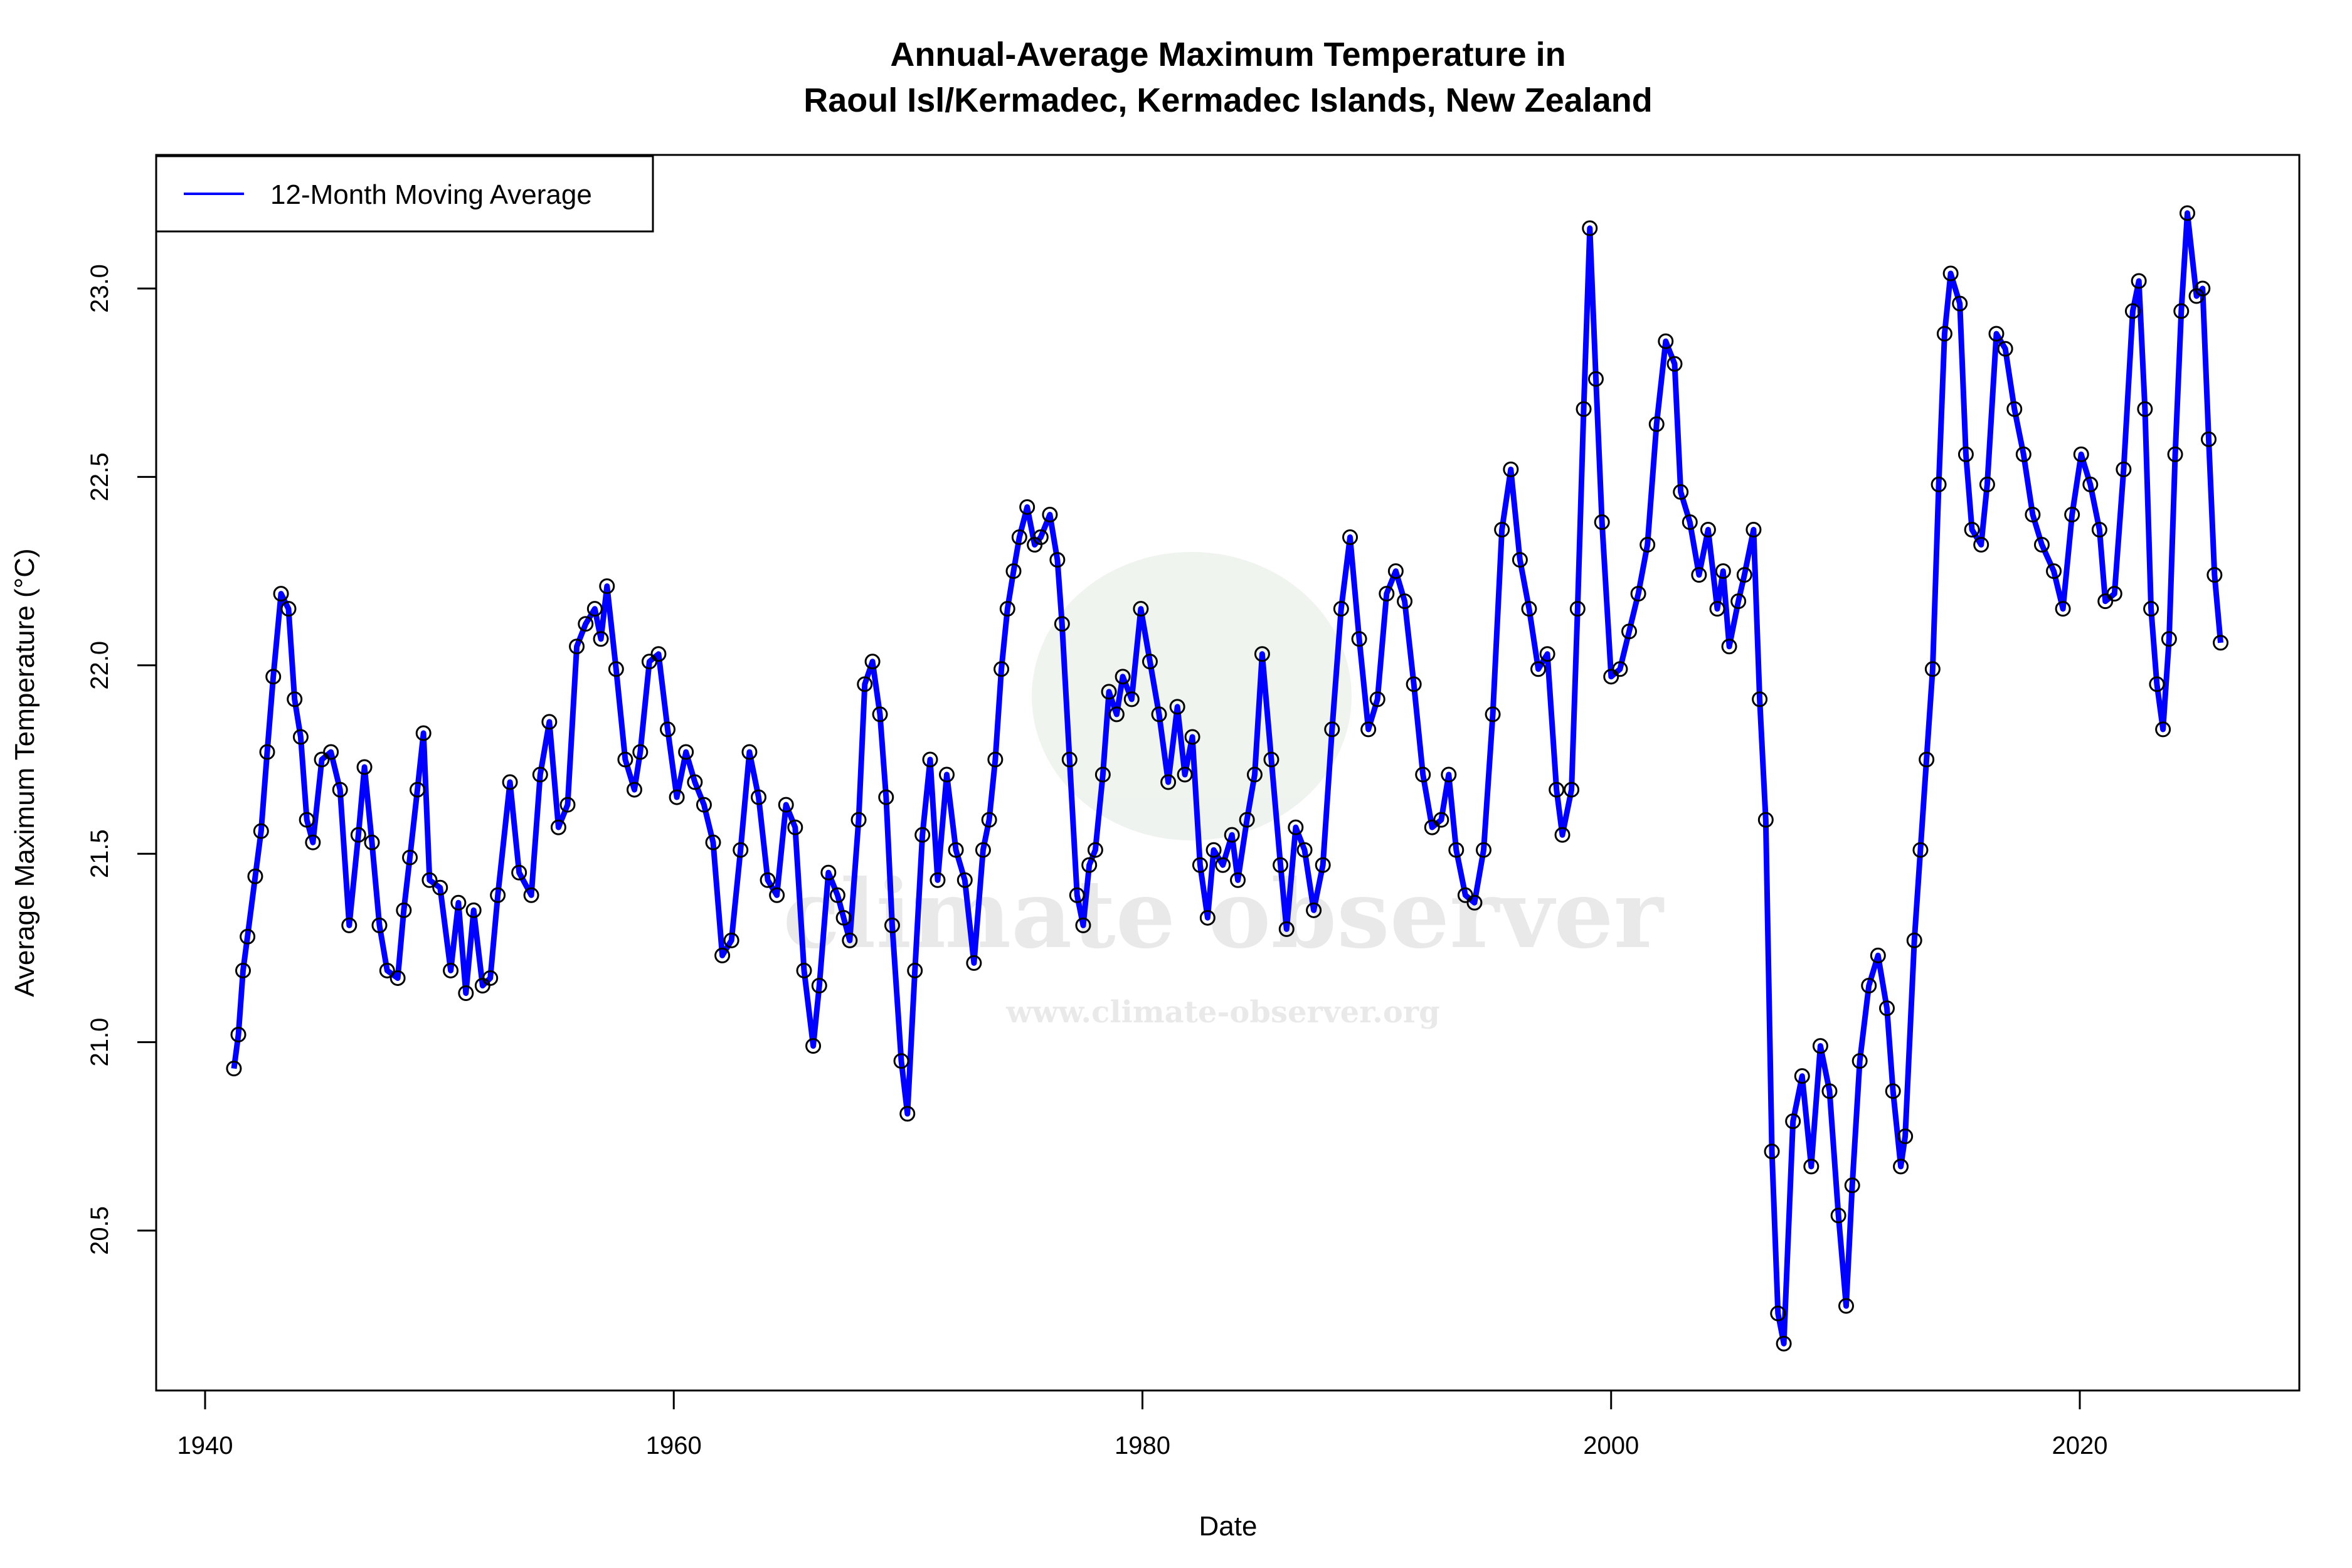 The image size is (2352, 1568). What do you see at coordinates (122, 759) in the screenshot?
I see `y-axis: 20.5 21.0 21.5 22.0 22.5 23.0` at bounding box center [122, 759].